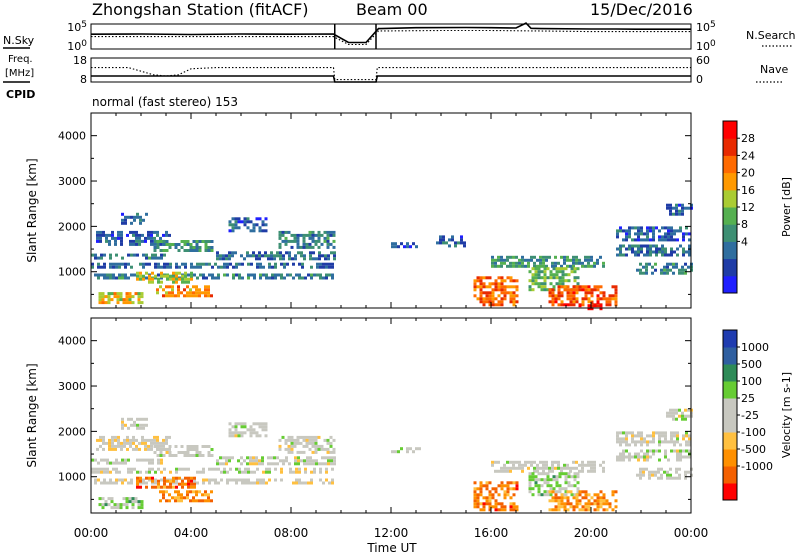 The image size is (800, 554). I want to click on freq-label-1: Freq., so click(20, 59).